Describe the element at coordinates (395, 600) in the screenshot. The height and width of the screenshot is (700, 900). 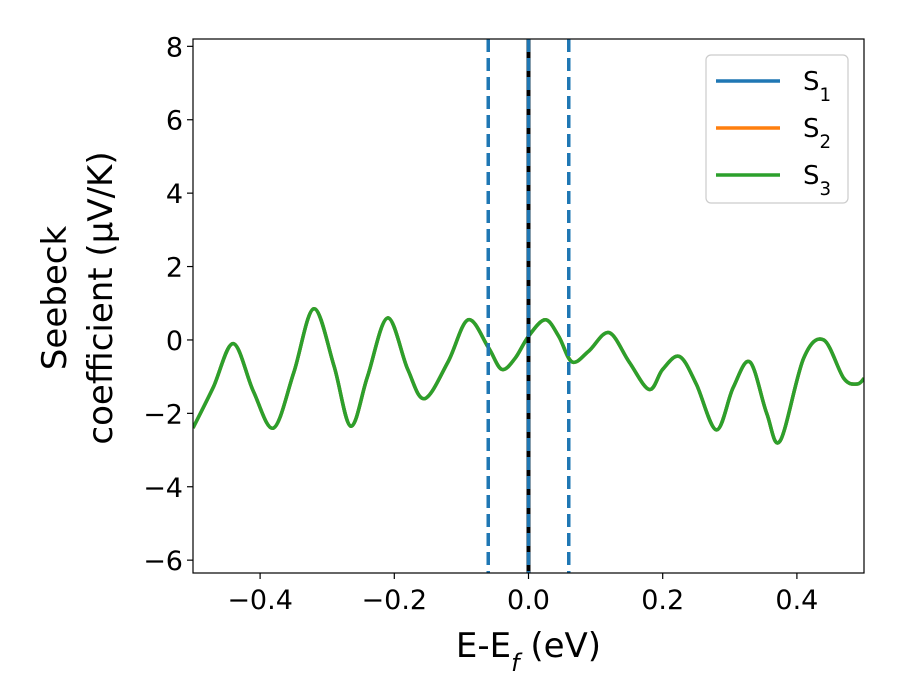
I see `x-tick-label: −0.2` at that location.